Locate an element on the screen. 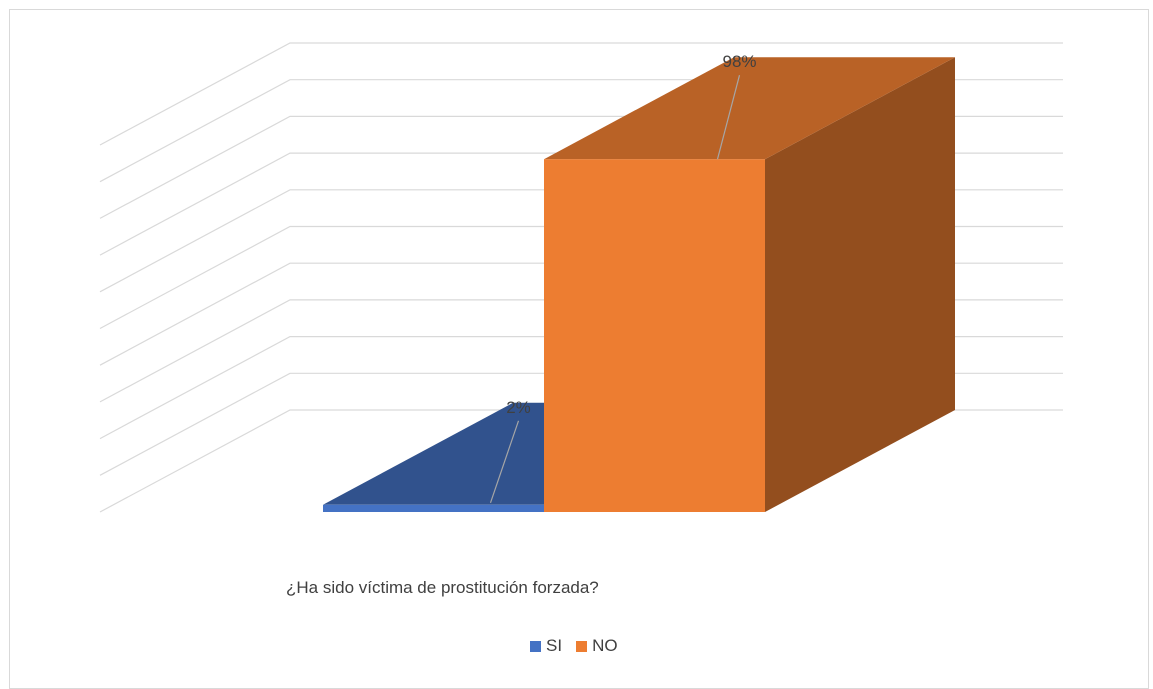  data-label-no: 98% is located at coordinates (739, 61).